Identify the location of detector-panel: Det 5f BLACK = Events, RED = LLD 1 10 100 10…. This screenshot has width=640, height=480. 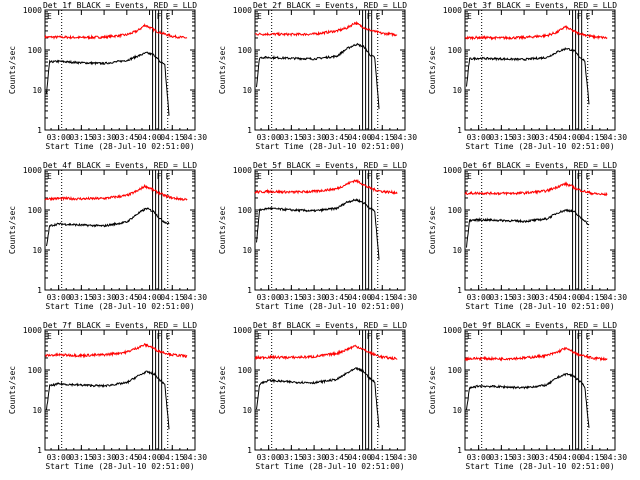
(317, 236).